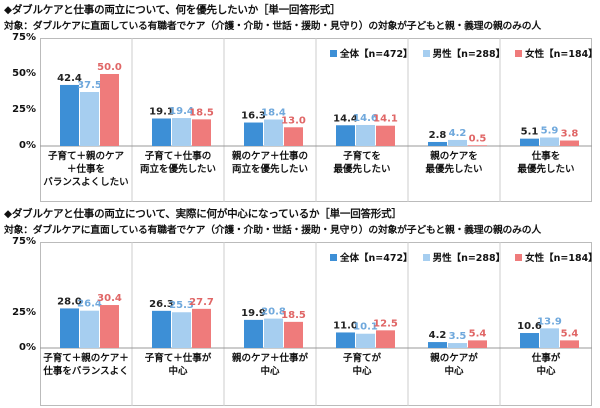 Image resolution: width=600 pixels, height=408 pixels. I want to click on category-label: 子育てが 中心, so click(361, 365).